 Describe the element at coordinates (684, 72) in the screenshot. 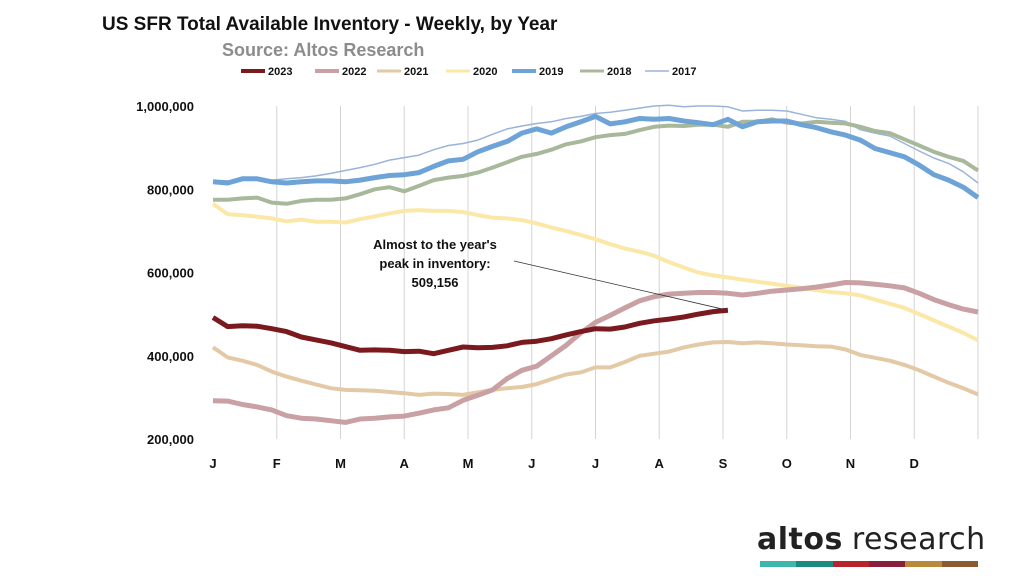

I see `legend-label-2017: 2017` at that location.